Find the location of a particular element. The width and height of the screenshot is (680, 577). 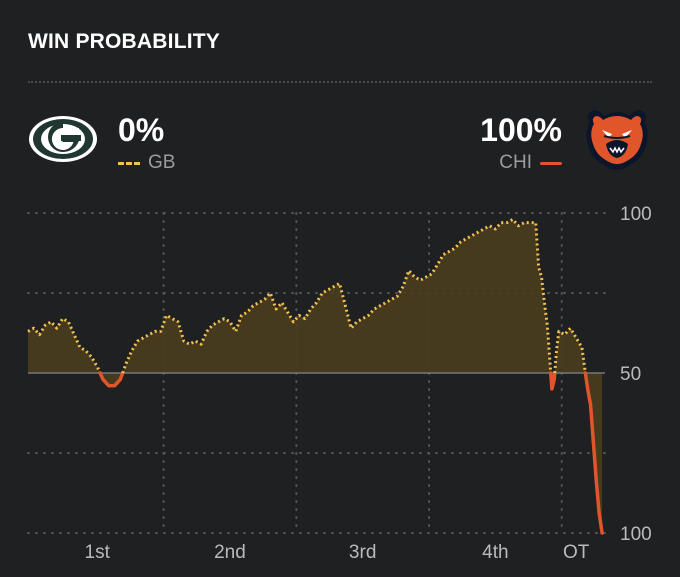

x-tick-label: 4th is located at coordinates (495, 552).